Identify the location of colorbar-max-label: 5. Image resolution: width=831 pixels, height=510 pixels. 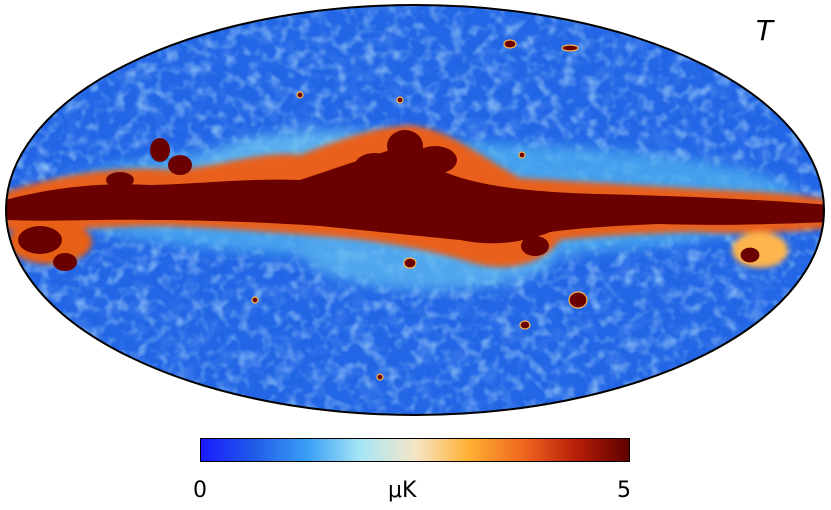
(624, 490).